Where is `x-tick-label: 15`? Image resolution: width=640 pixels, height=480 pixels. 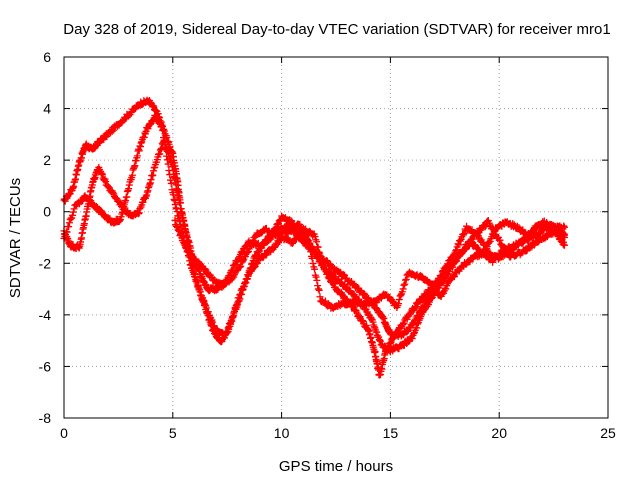
x-tick-label: 15 is located at coordinates (391, 433).